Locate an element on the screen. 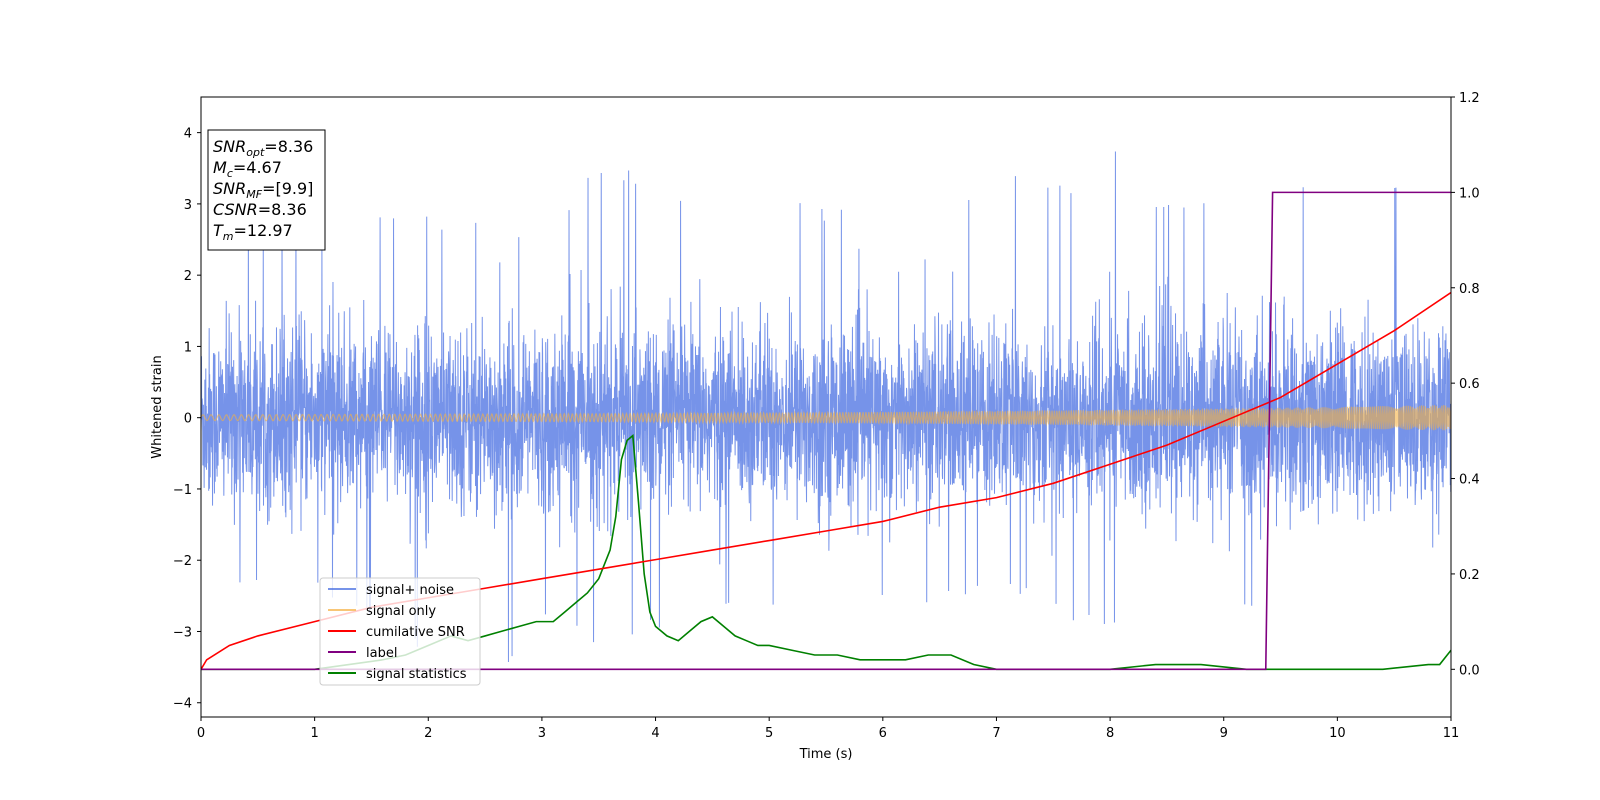 This screenshot has height=800, width=1600. info-symbol: CSNR is located at coordinates (235, 209).